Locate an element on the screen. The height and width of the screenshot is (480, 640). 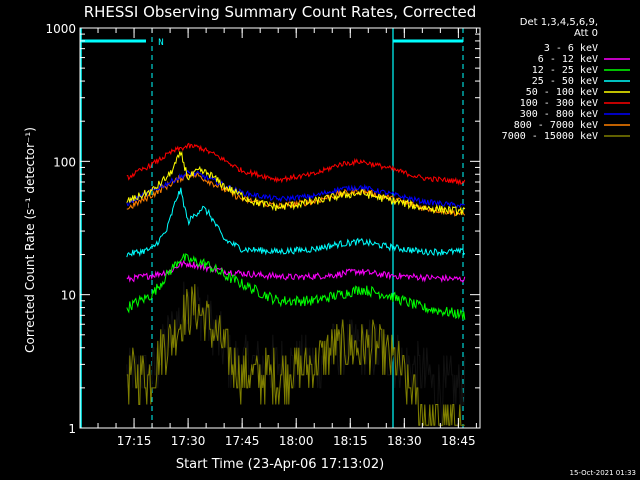
x-tick-label: 18:15 is located at coordinates (350, 441).